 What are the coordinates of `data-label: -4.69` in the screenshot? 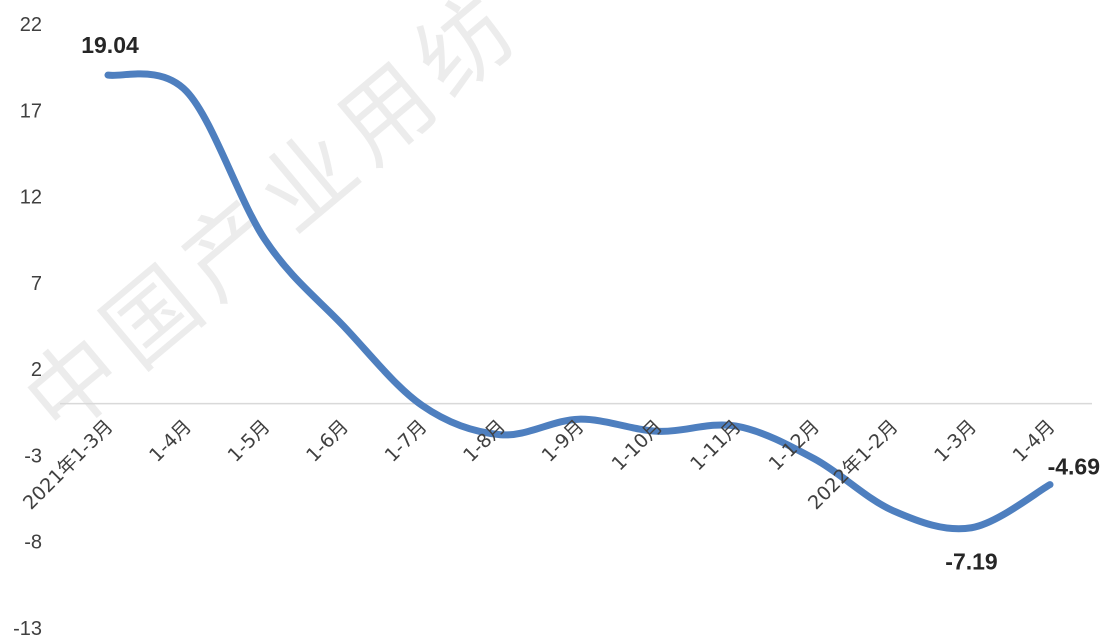 It's located at (1074, 467).